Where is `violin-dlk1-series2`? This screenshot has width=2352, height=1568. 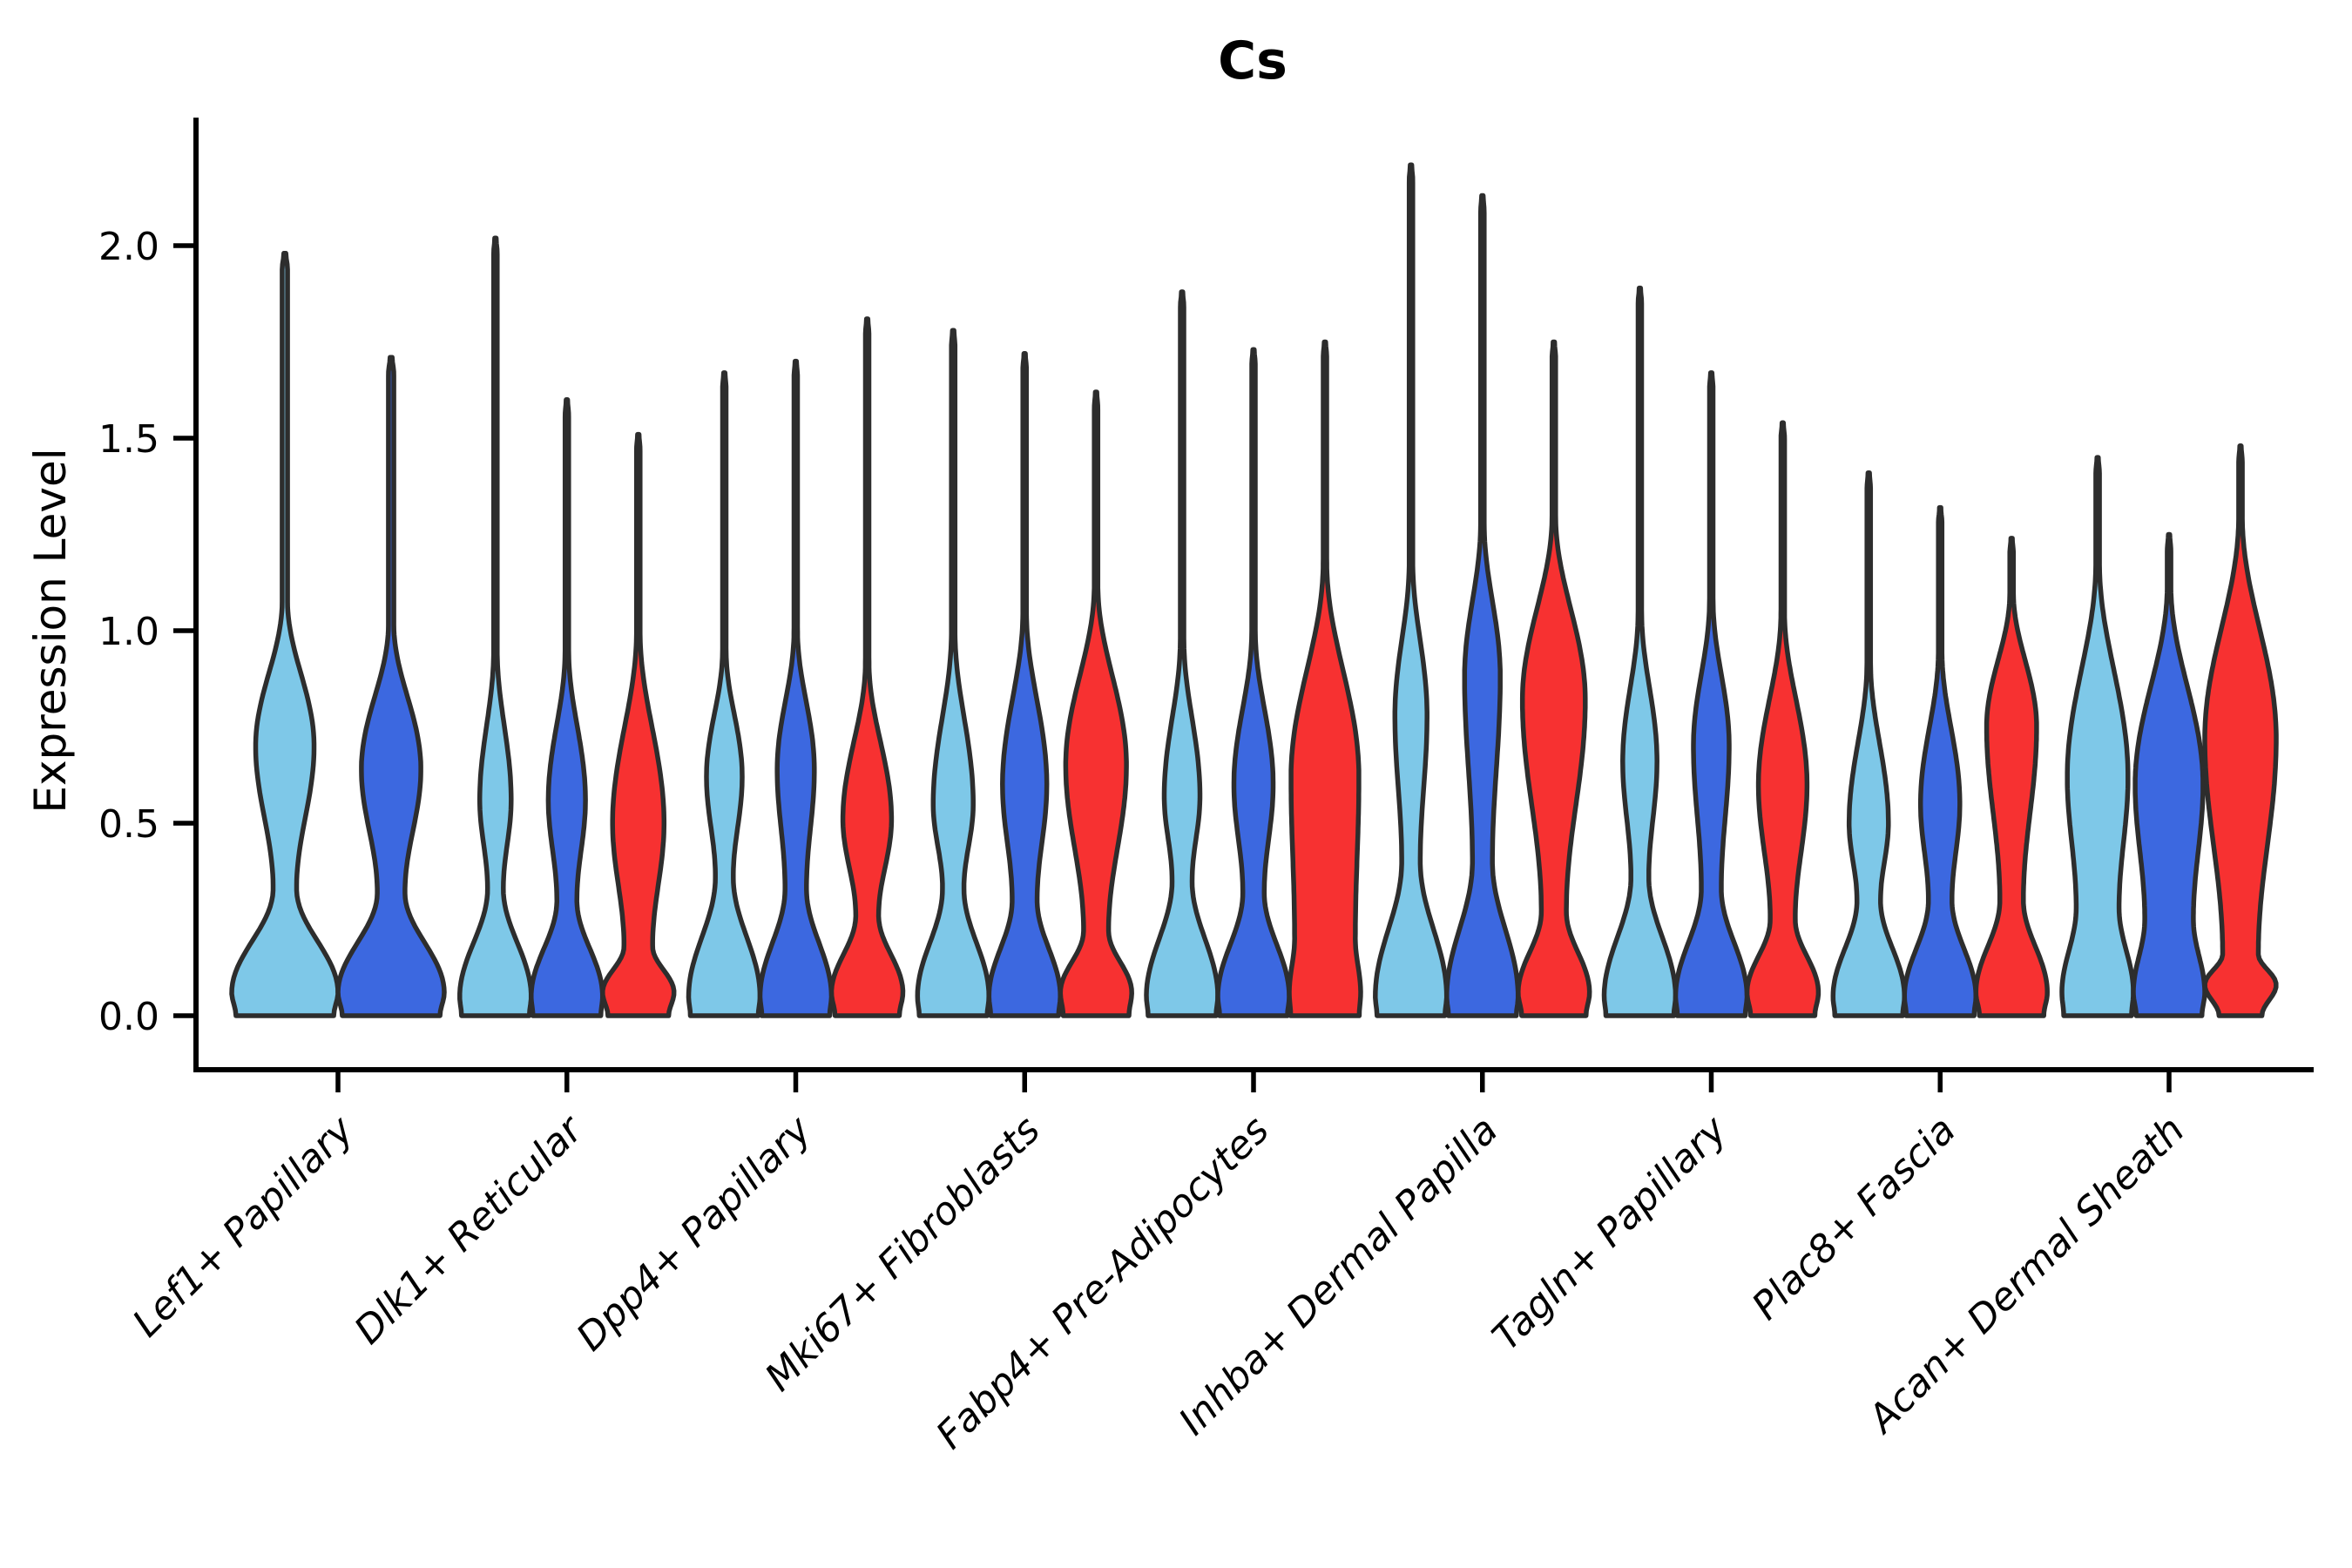
violin-dlk1-series2 is located at coordinates (567, 707).